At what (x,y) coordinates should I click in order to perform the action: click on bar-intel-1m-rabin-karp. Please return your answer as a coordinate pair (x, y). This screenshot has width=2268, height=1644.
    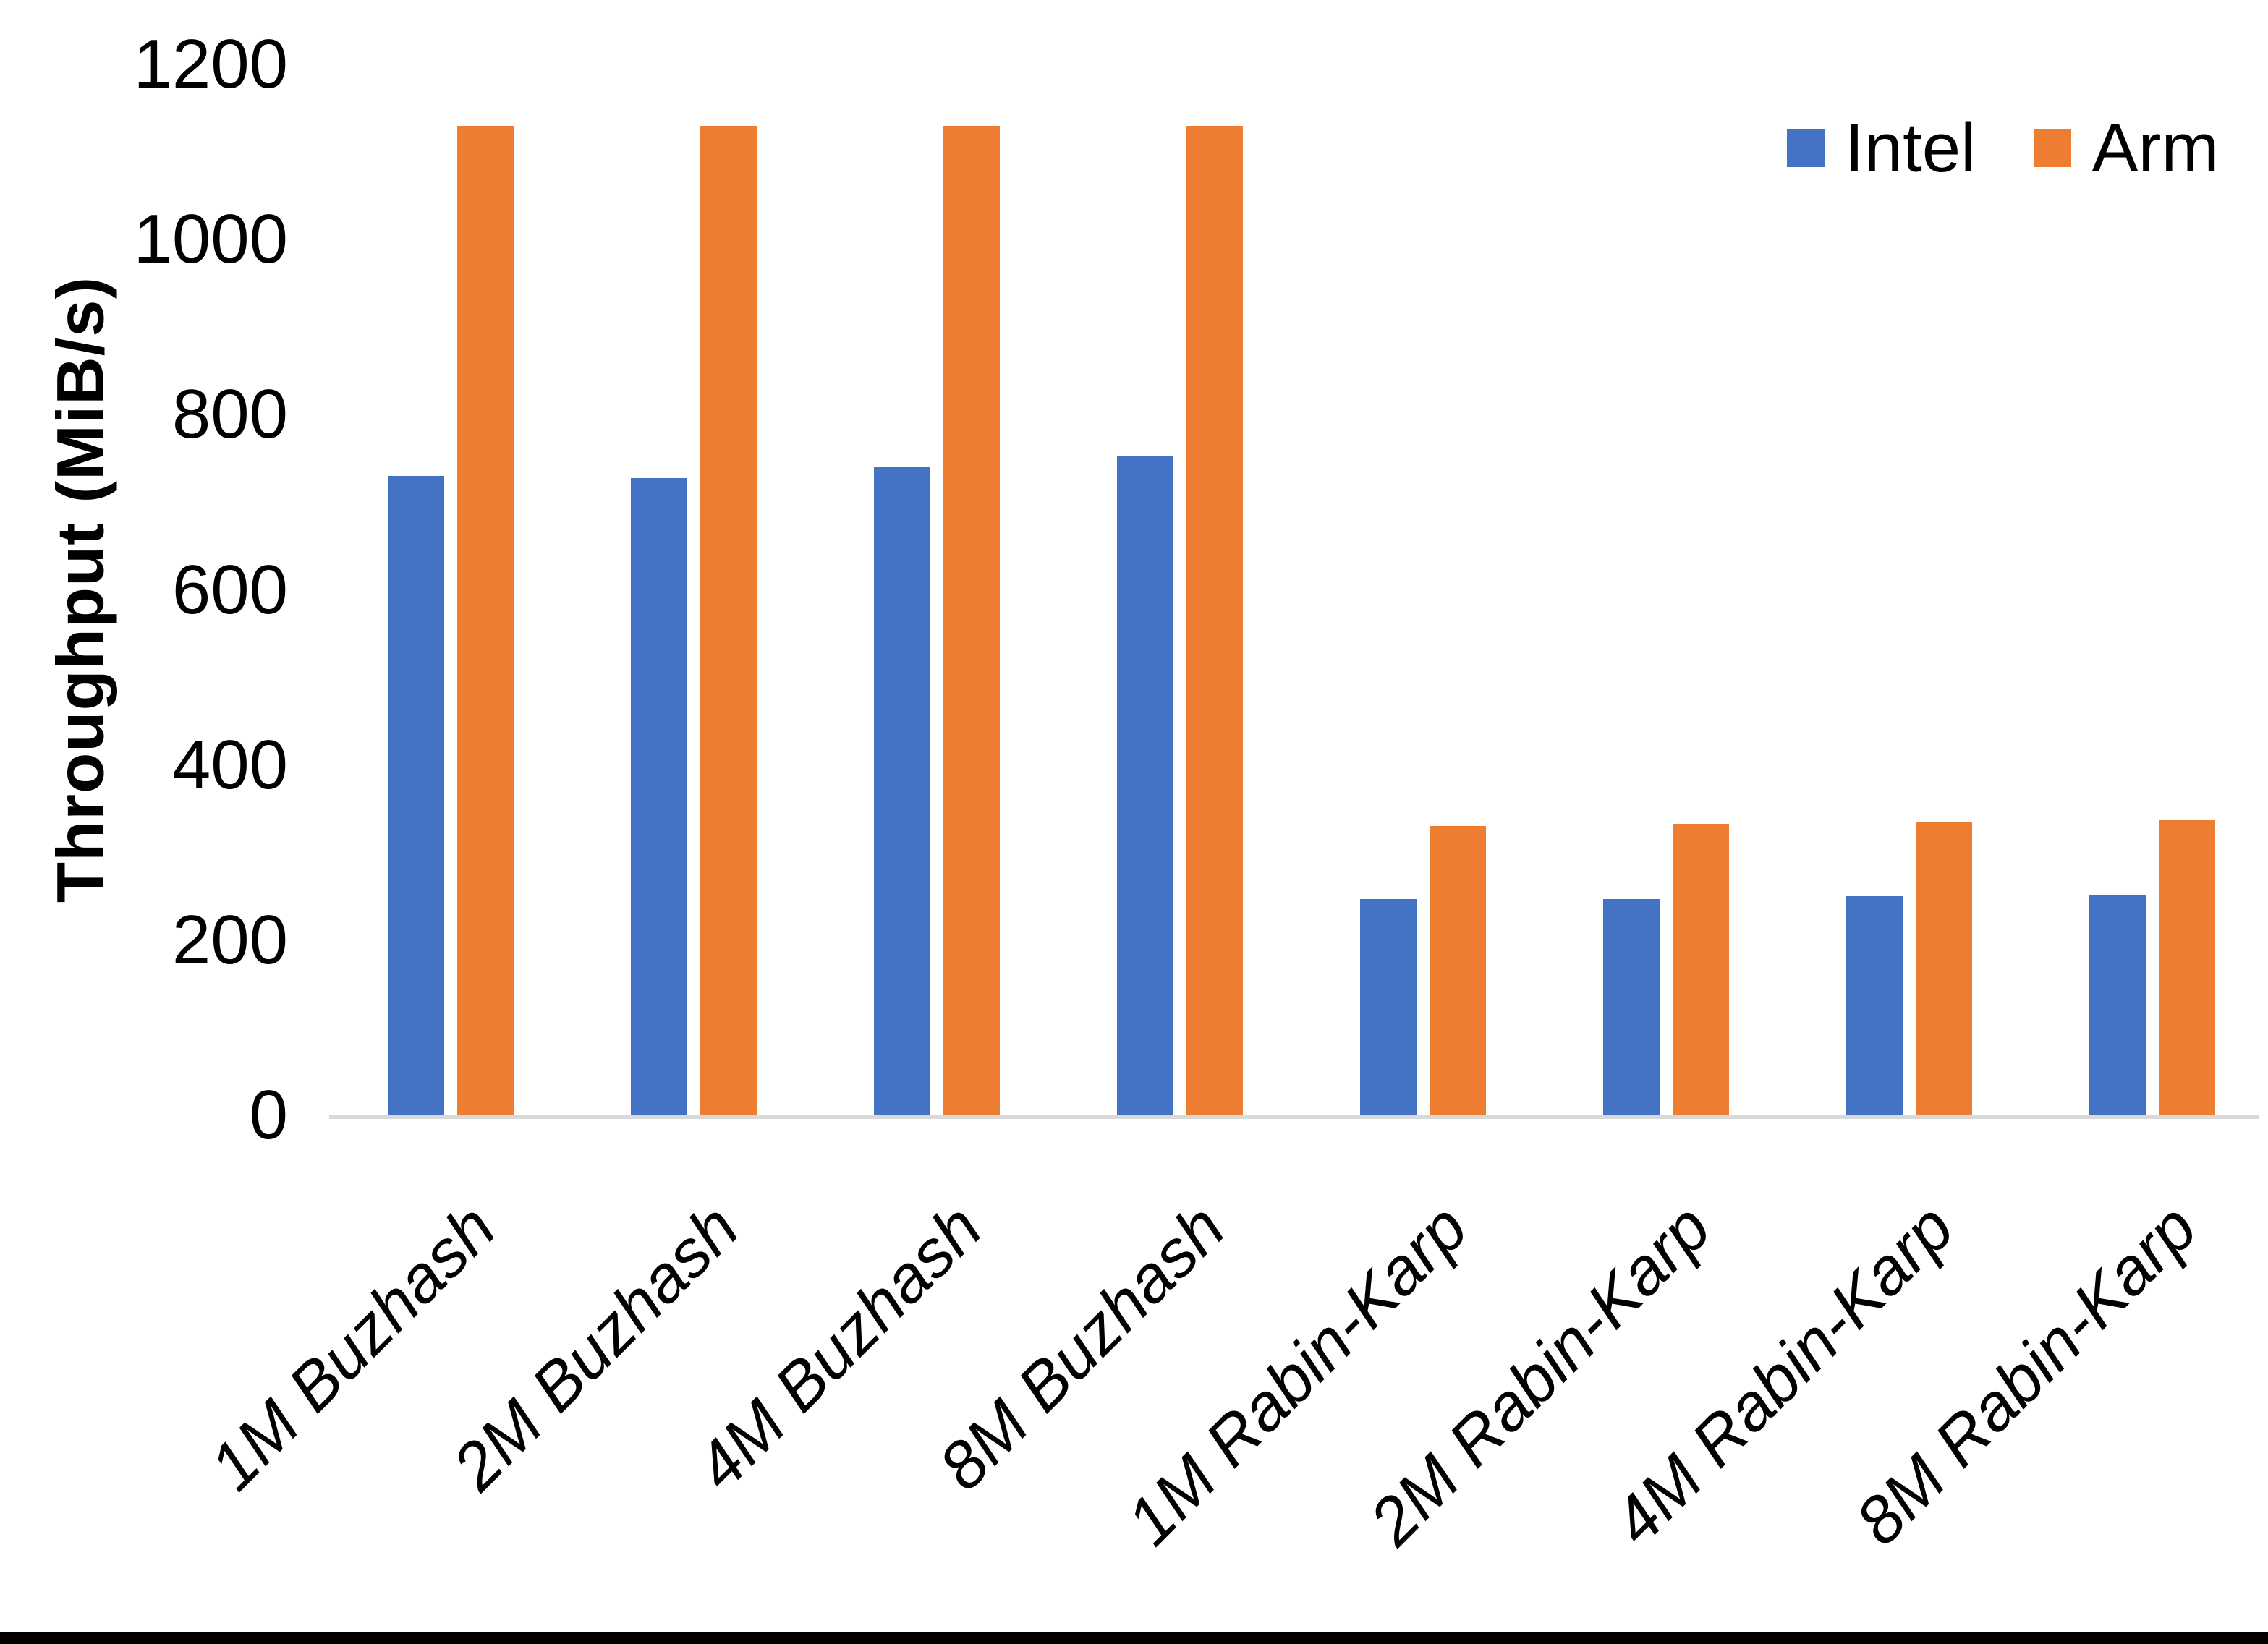
    Looking at the image, I should click on (1388, 1007).